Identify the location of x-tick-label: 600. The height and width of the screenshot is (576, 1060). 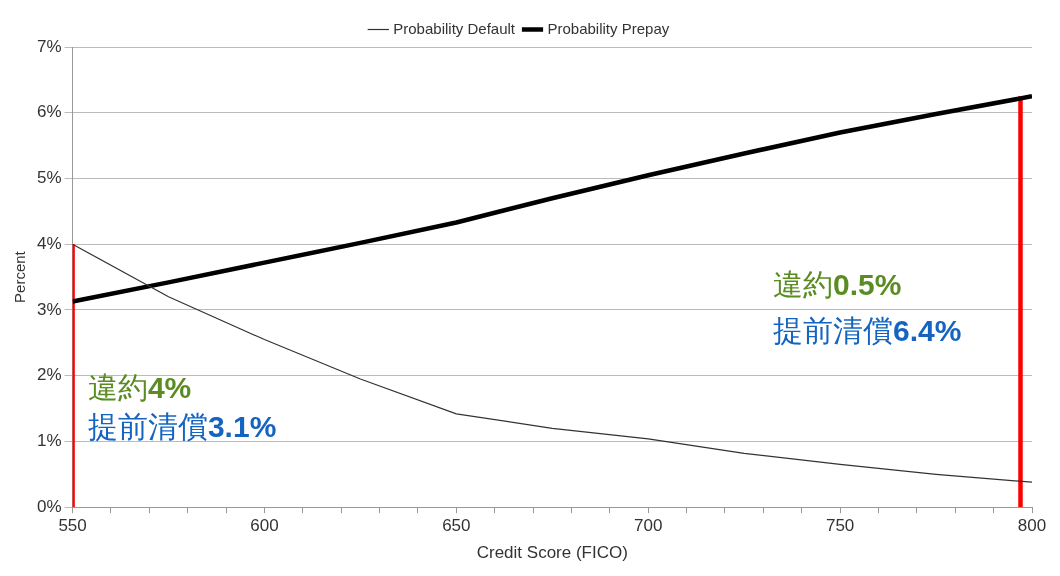
(264, 526).